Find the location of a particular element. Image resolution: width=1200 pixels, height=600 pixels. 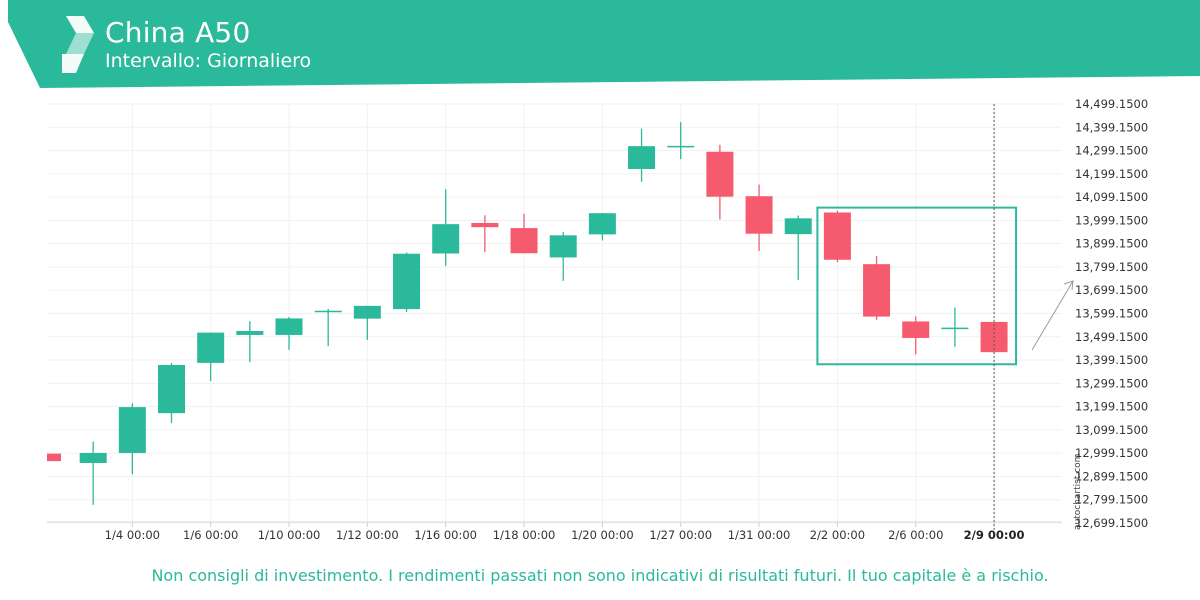

x-tick-label: 1/6 00:00 is located at coordinates (210, 535).